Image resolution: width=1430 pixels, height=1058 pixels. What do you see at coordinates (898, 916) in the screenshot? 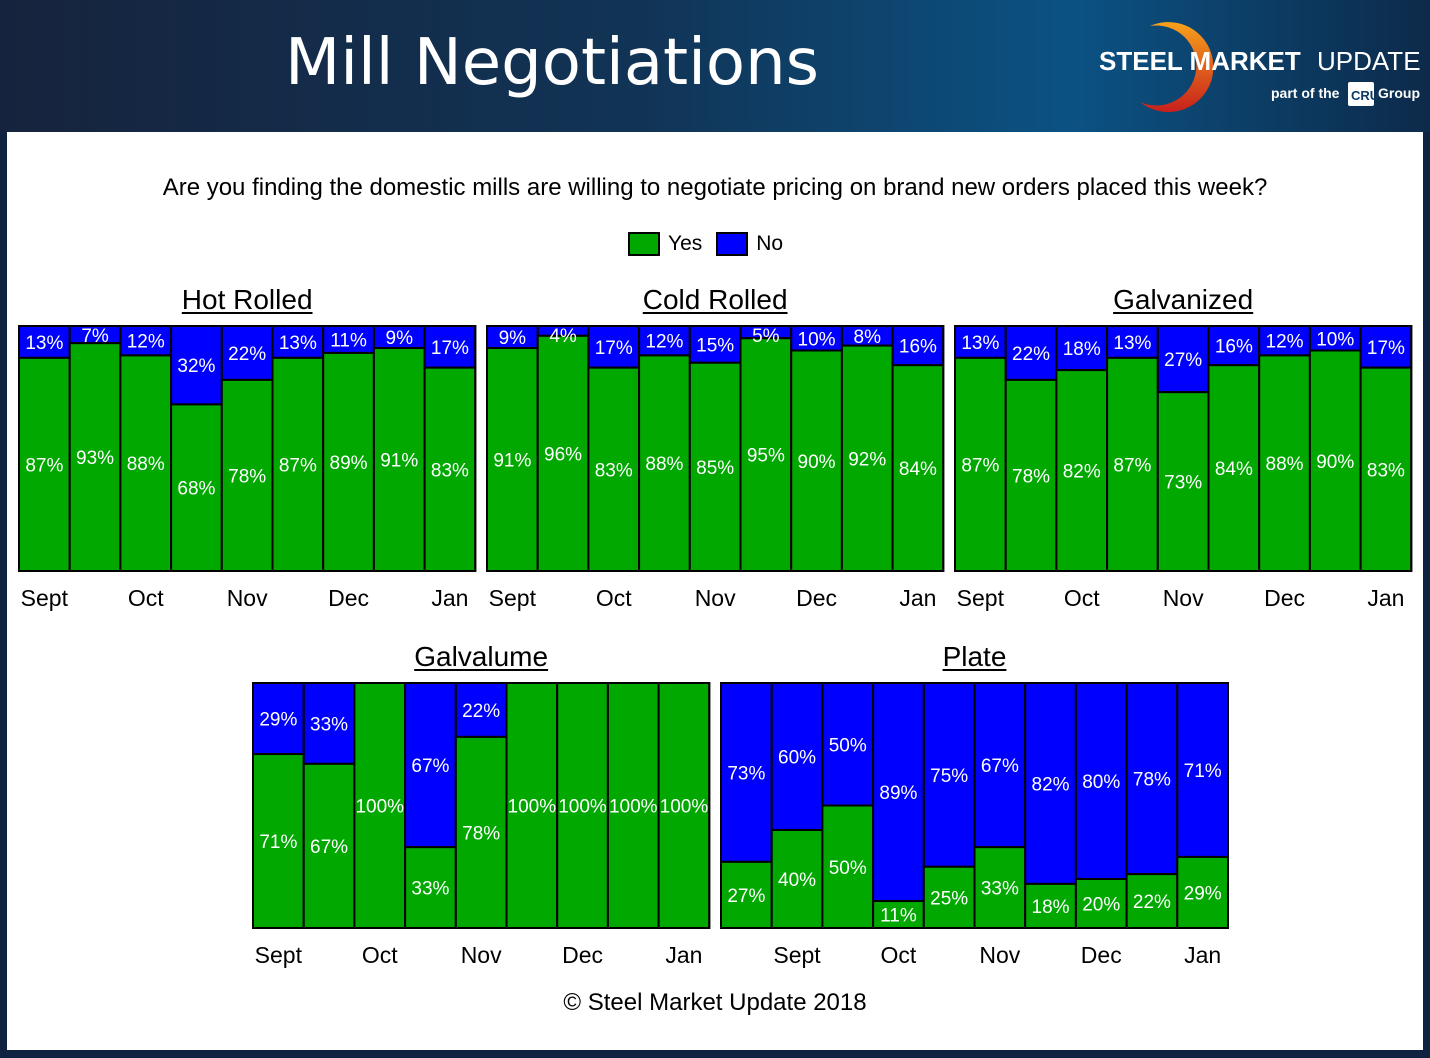
I see `data-label-yes: 11%` at bounding box center [898, 916].